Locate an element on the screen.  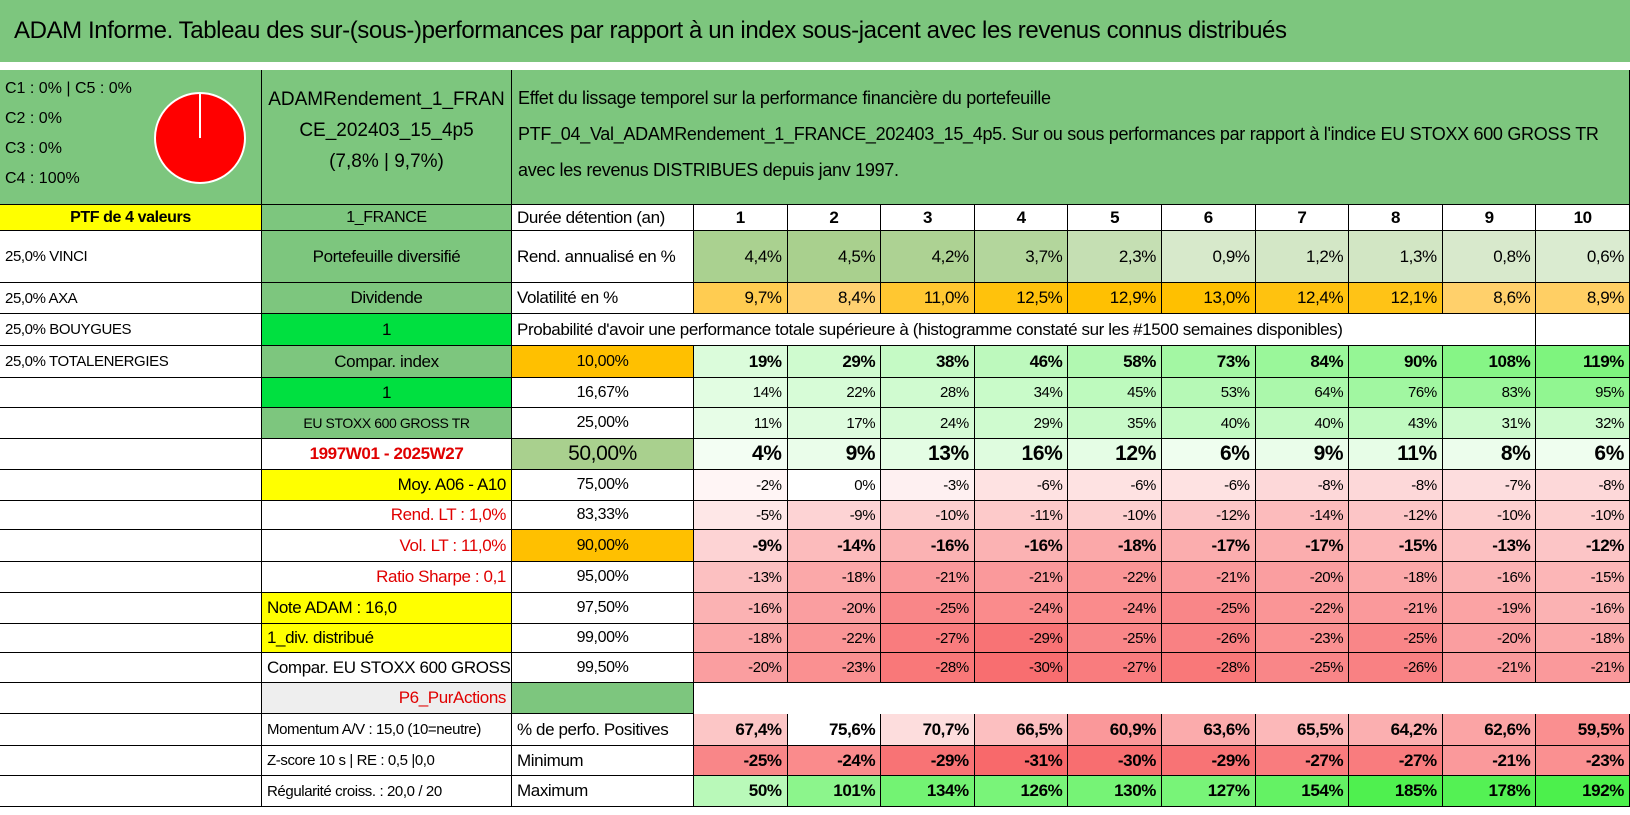
value-cell: 24% is located at coordinates (928, 423).